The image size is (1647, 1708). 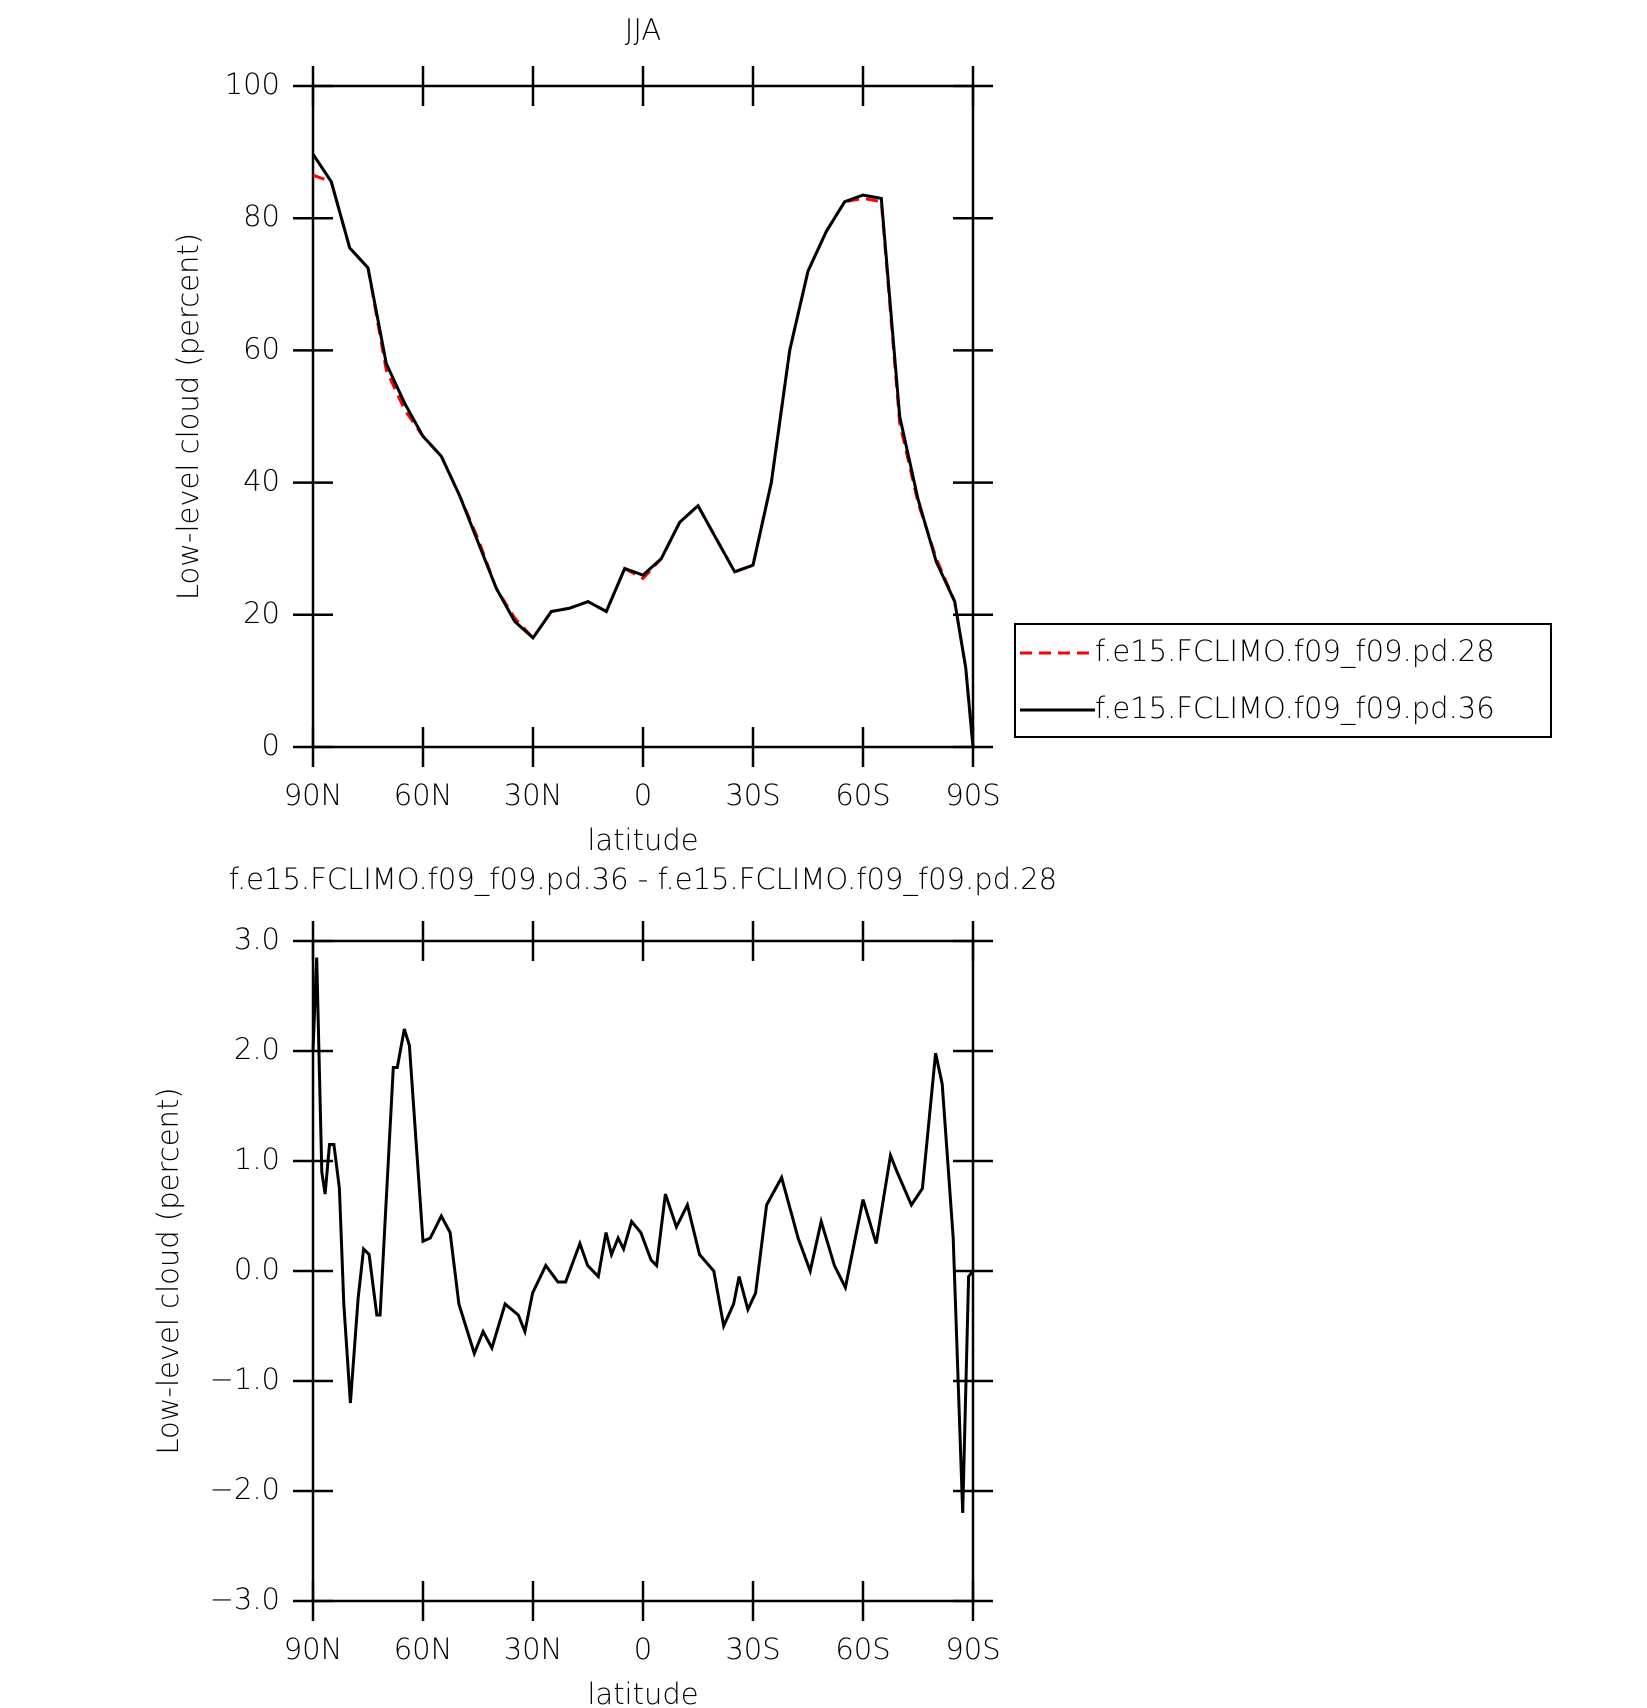 What do you see at coordinates (245, 1599) in the screenshot?
I see `y-tick-label: −3.0` at bounding box center [245, 1599].